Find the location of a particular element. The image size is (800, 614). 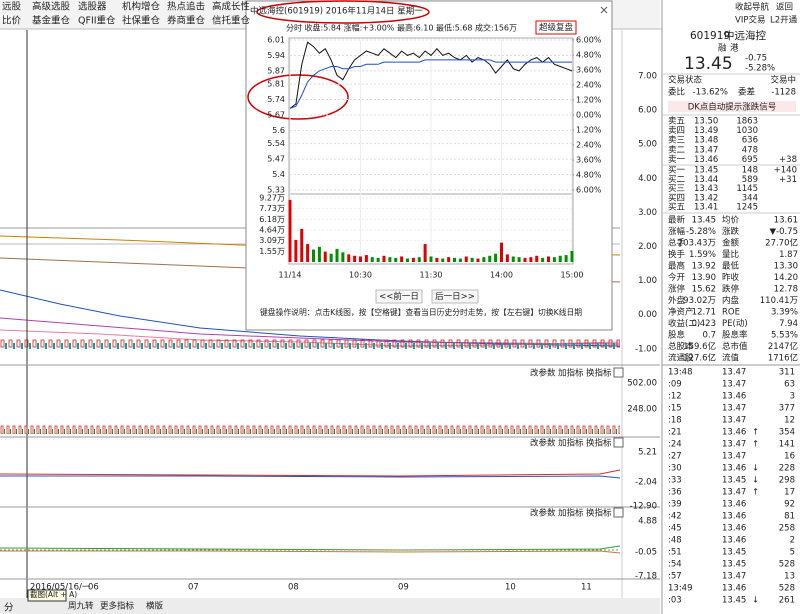

prev-button is located at coordinates (399, 296).